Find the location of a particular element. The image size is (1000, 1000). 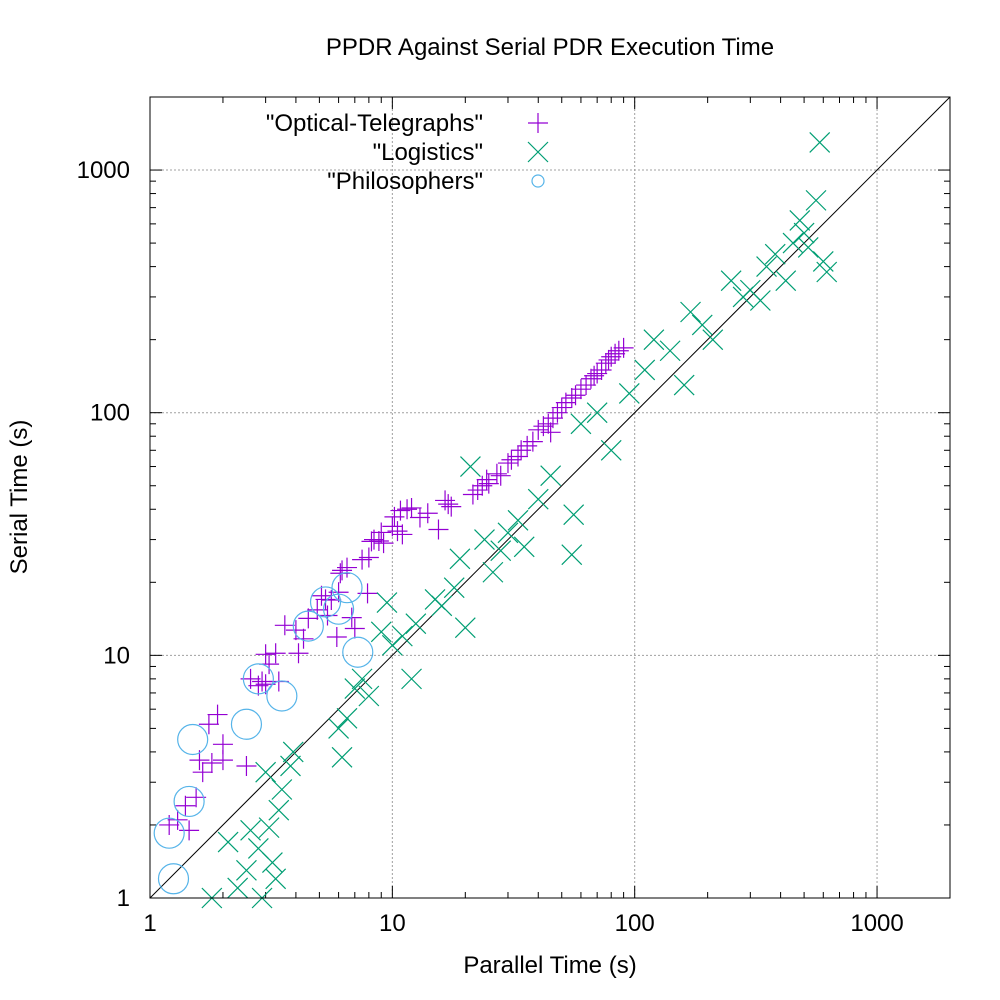

legend-label: "Philosophers" is located at coordinates (405, 181).